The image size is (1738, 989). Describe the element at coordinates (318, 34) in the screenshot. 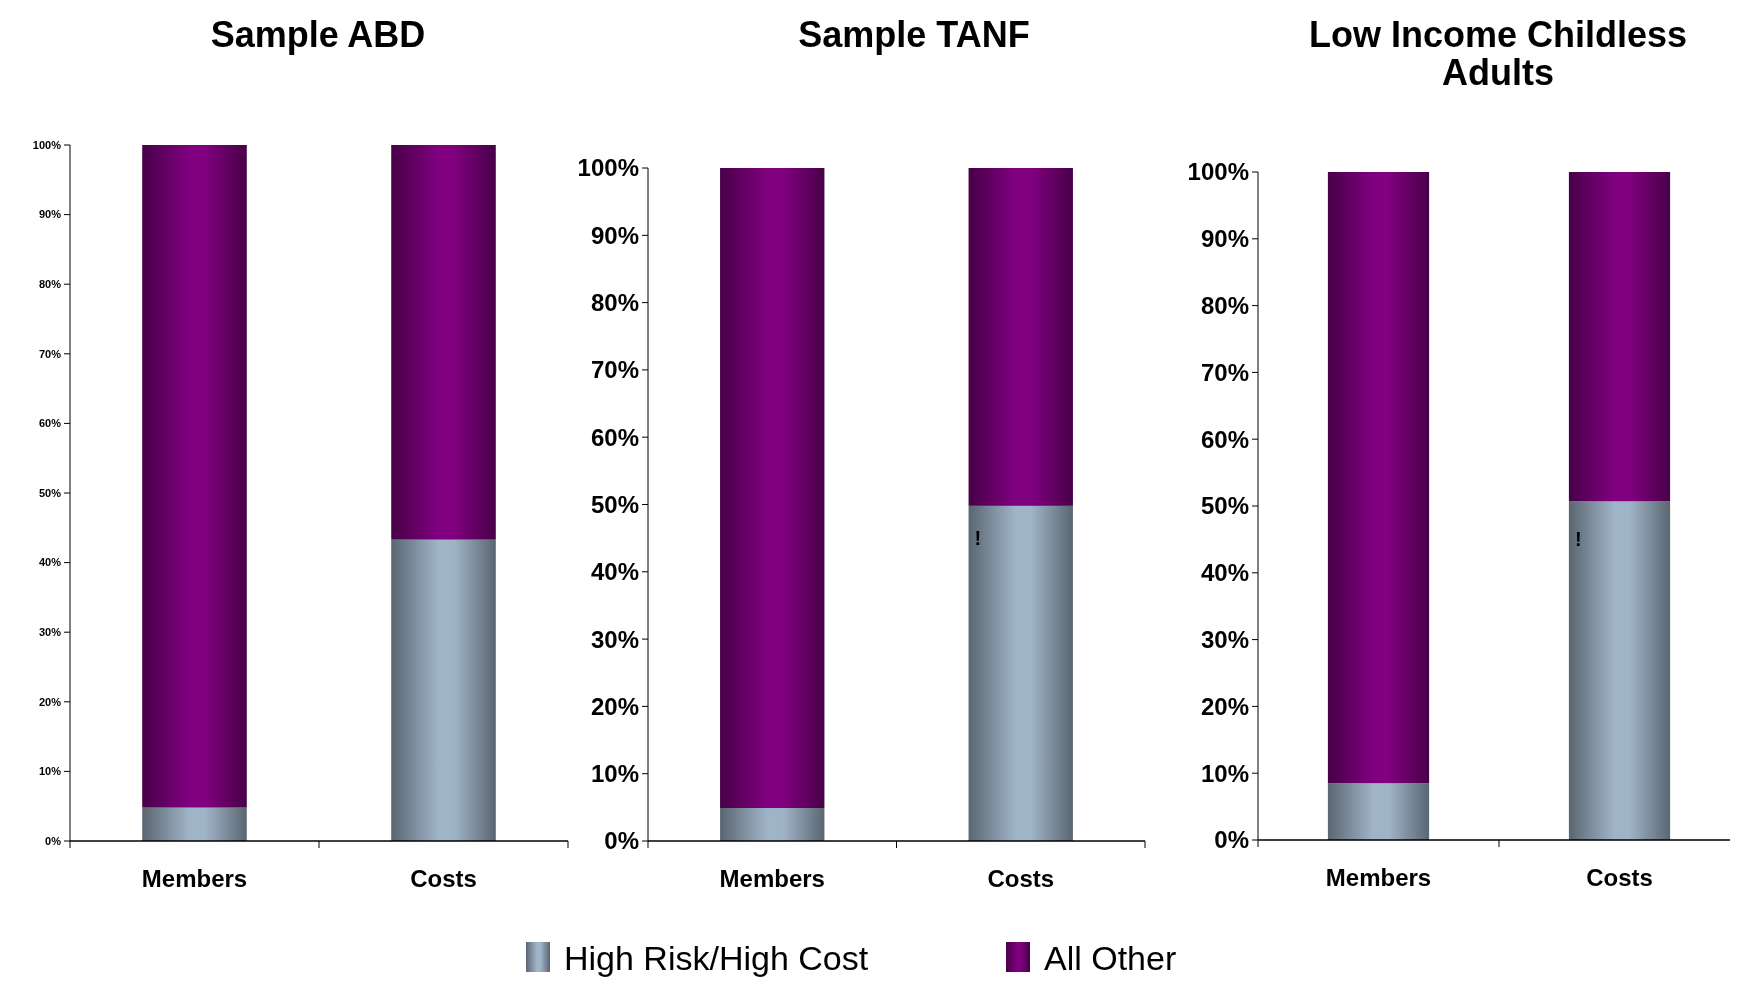

I see `chart-title: Sample ABD` at that location.